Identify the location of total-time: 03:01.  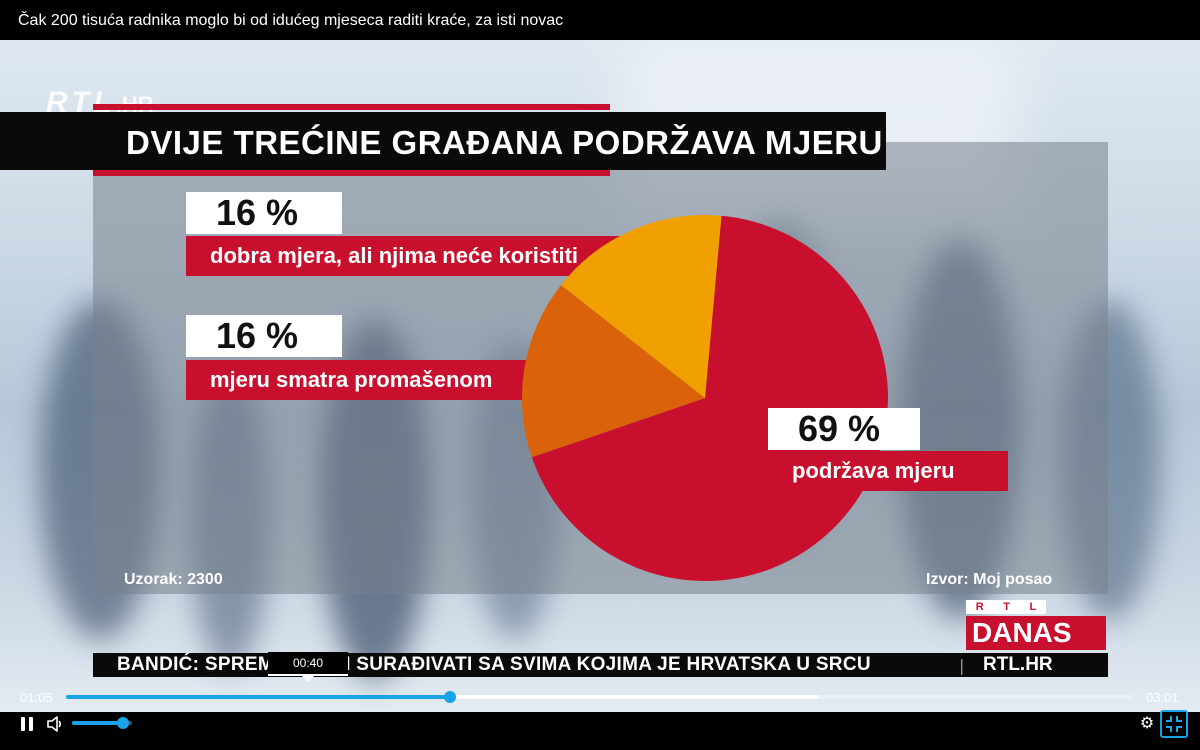
(1162, 697).